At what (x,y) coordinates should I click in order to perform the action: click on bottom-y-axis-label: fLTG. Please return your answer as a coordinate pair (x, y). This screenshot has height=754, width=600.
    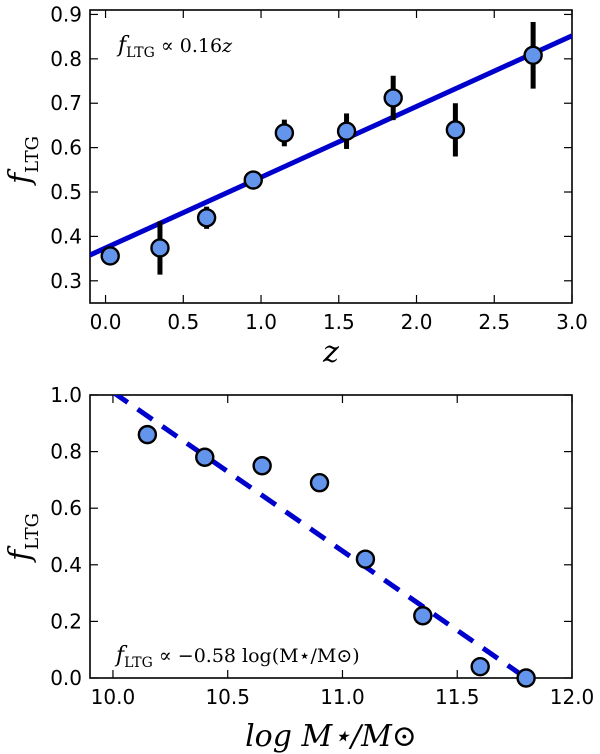
    Looking at the image, I should click on (23, 538).